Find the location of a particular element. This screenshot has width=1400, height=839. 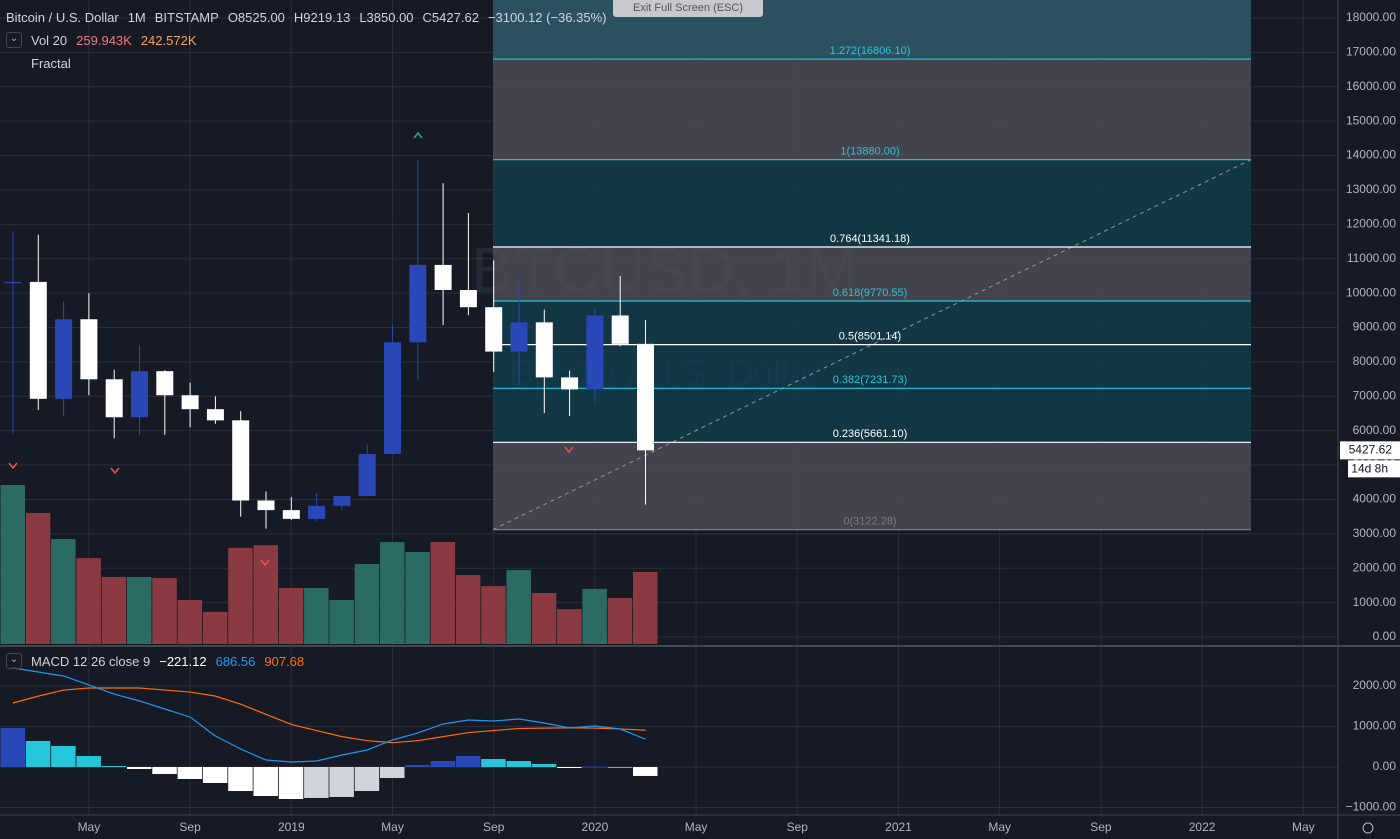

macd-tick-label: 2000.00 is located at coordinates (1375, 685).